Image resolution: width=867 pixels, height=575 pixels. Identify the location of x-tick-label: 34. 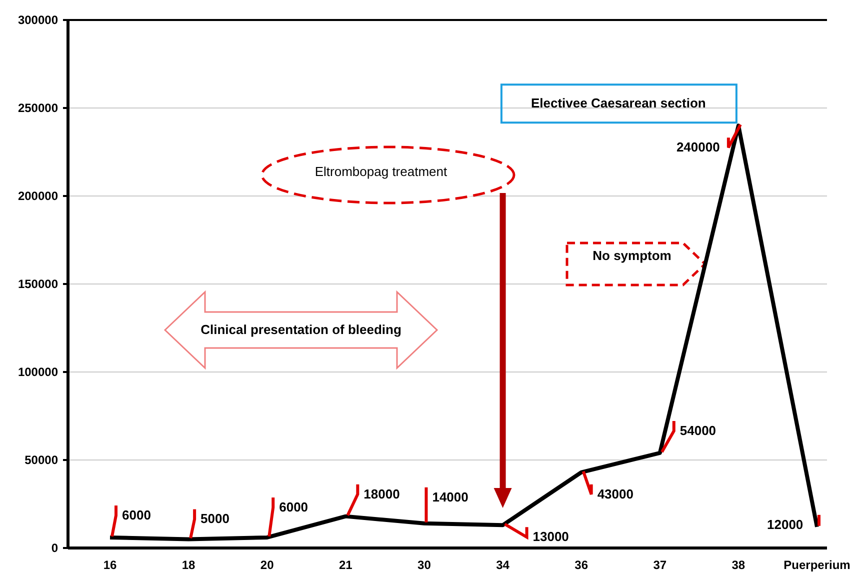
(503, 565).